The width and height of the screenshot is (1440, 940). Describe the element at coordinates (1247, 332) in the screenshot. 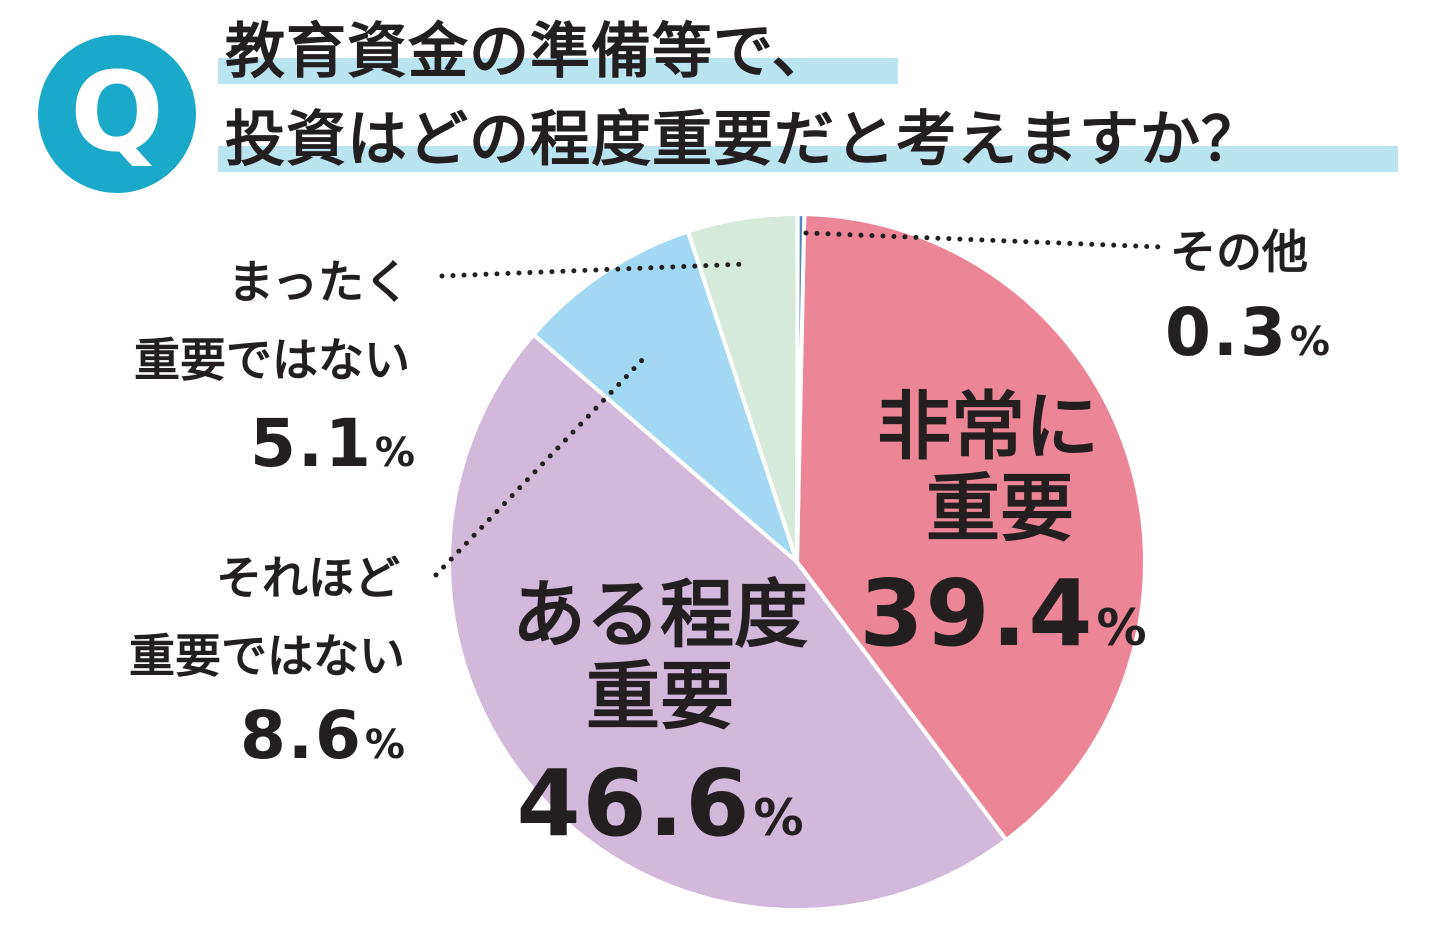

I see `value-other: 0.3%` at that location.